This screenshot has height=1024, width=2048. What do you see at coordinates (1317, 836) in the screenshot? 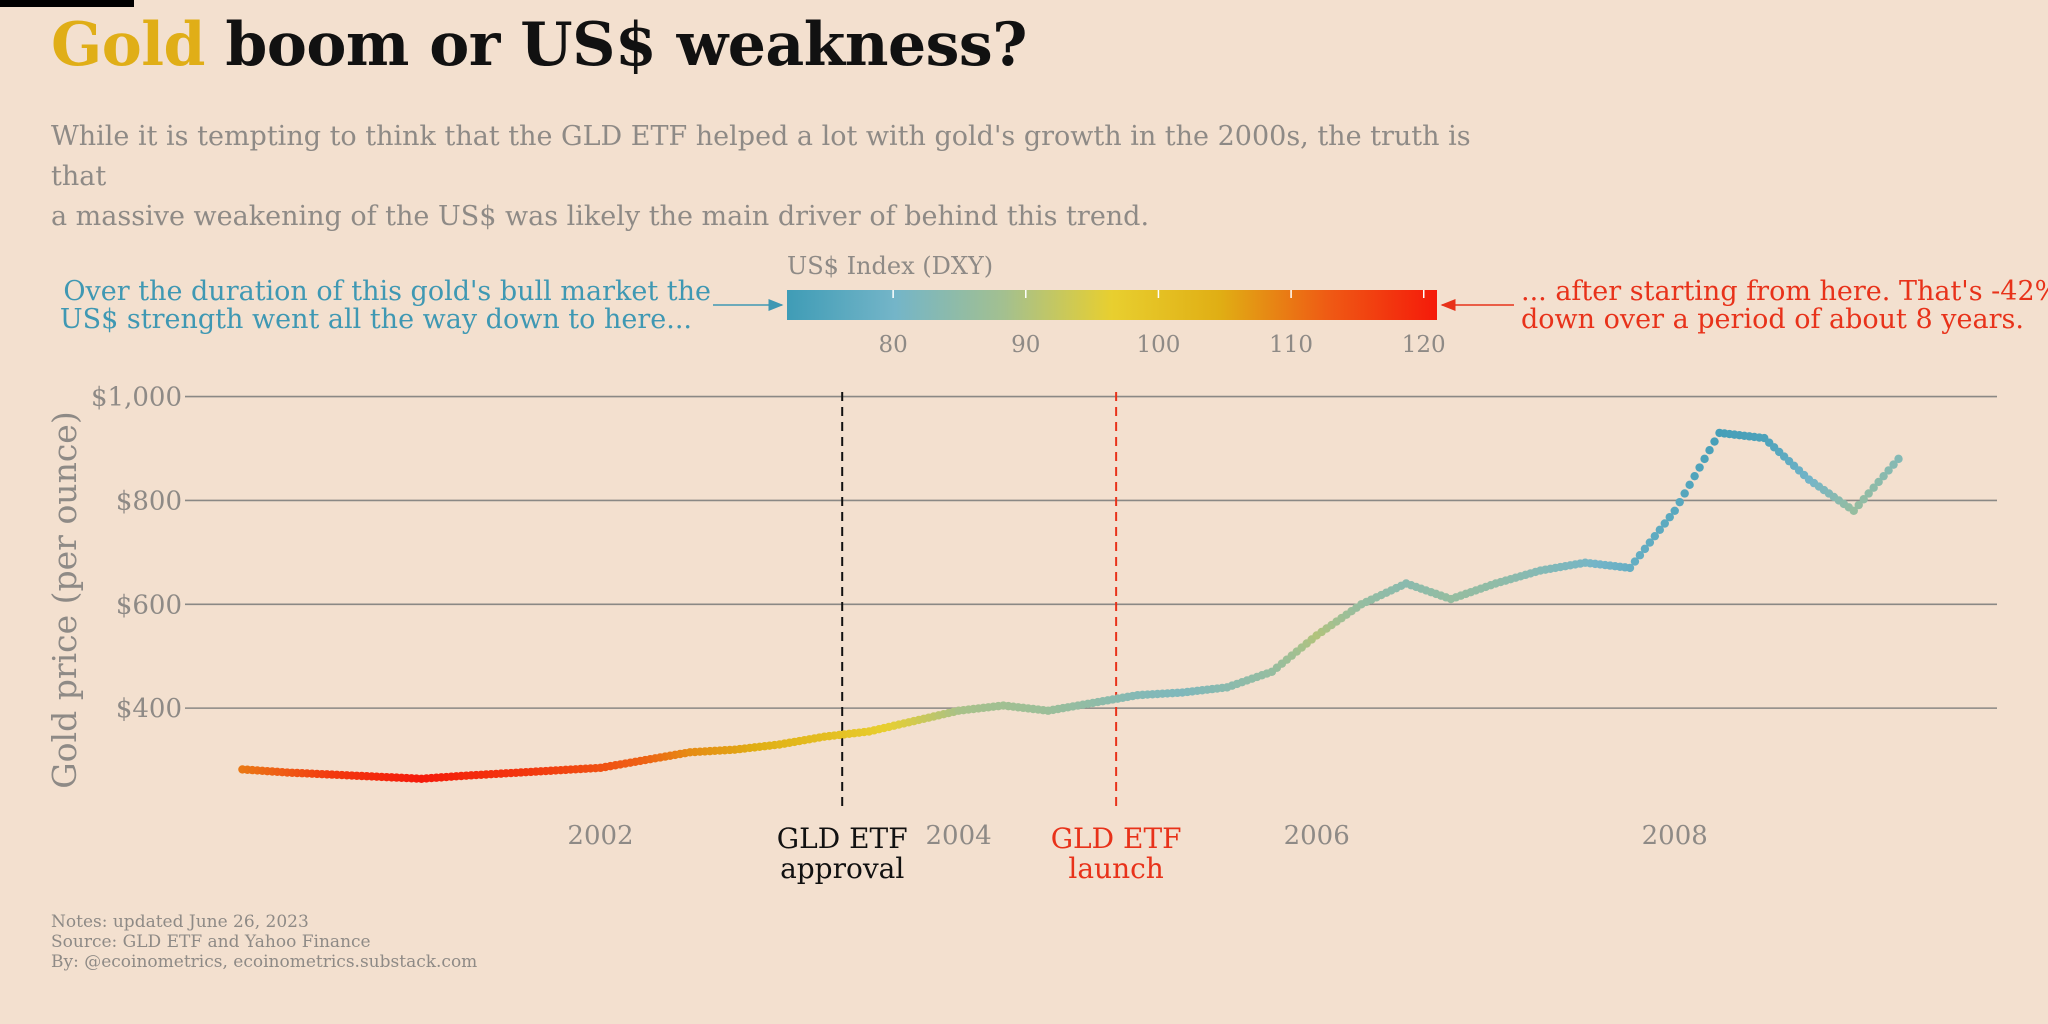
I see `x-tick-label: 2006` at bounding box center [1317, 836].